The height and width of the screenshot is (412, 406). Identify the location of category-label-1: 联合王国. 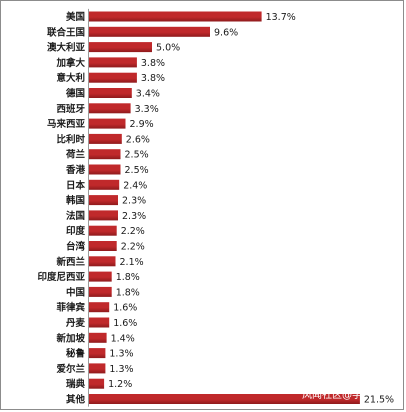
(66, 32).